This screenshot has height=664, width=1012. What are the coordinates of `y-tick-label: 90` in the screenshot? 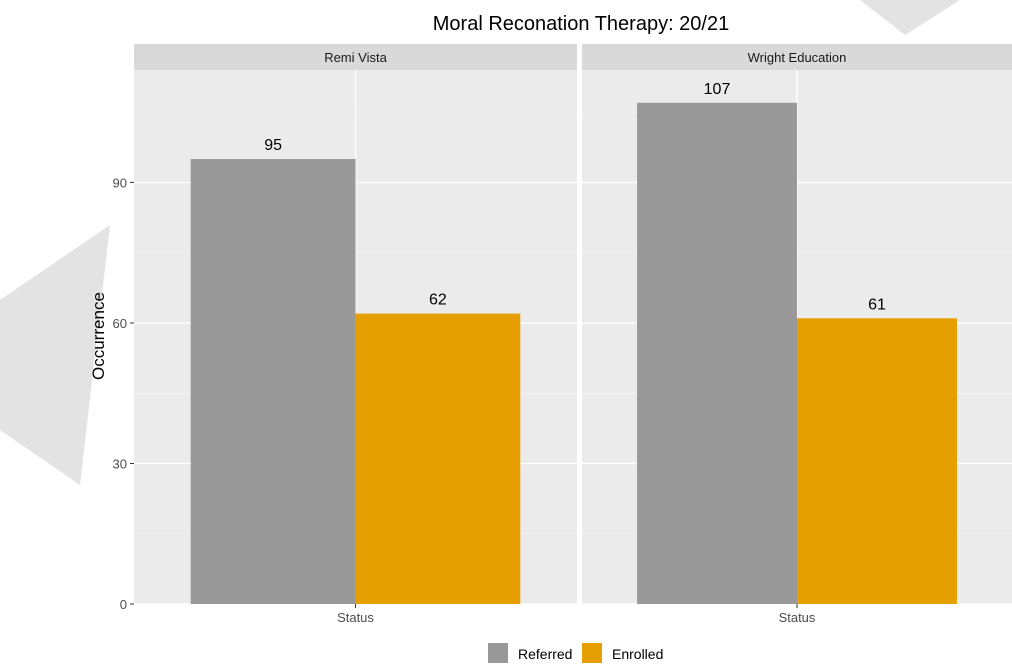 It's located at (120, 182).